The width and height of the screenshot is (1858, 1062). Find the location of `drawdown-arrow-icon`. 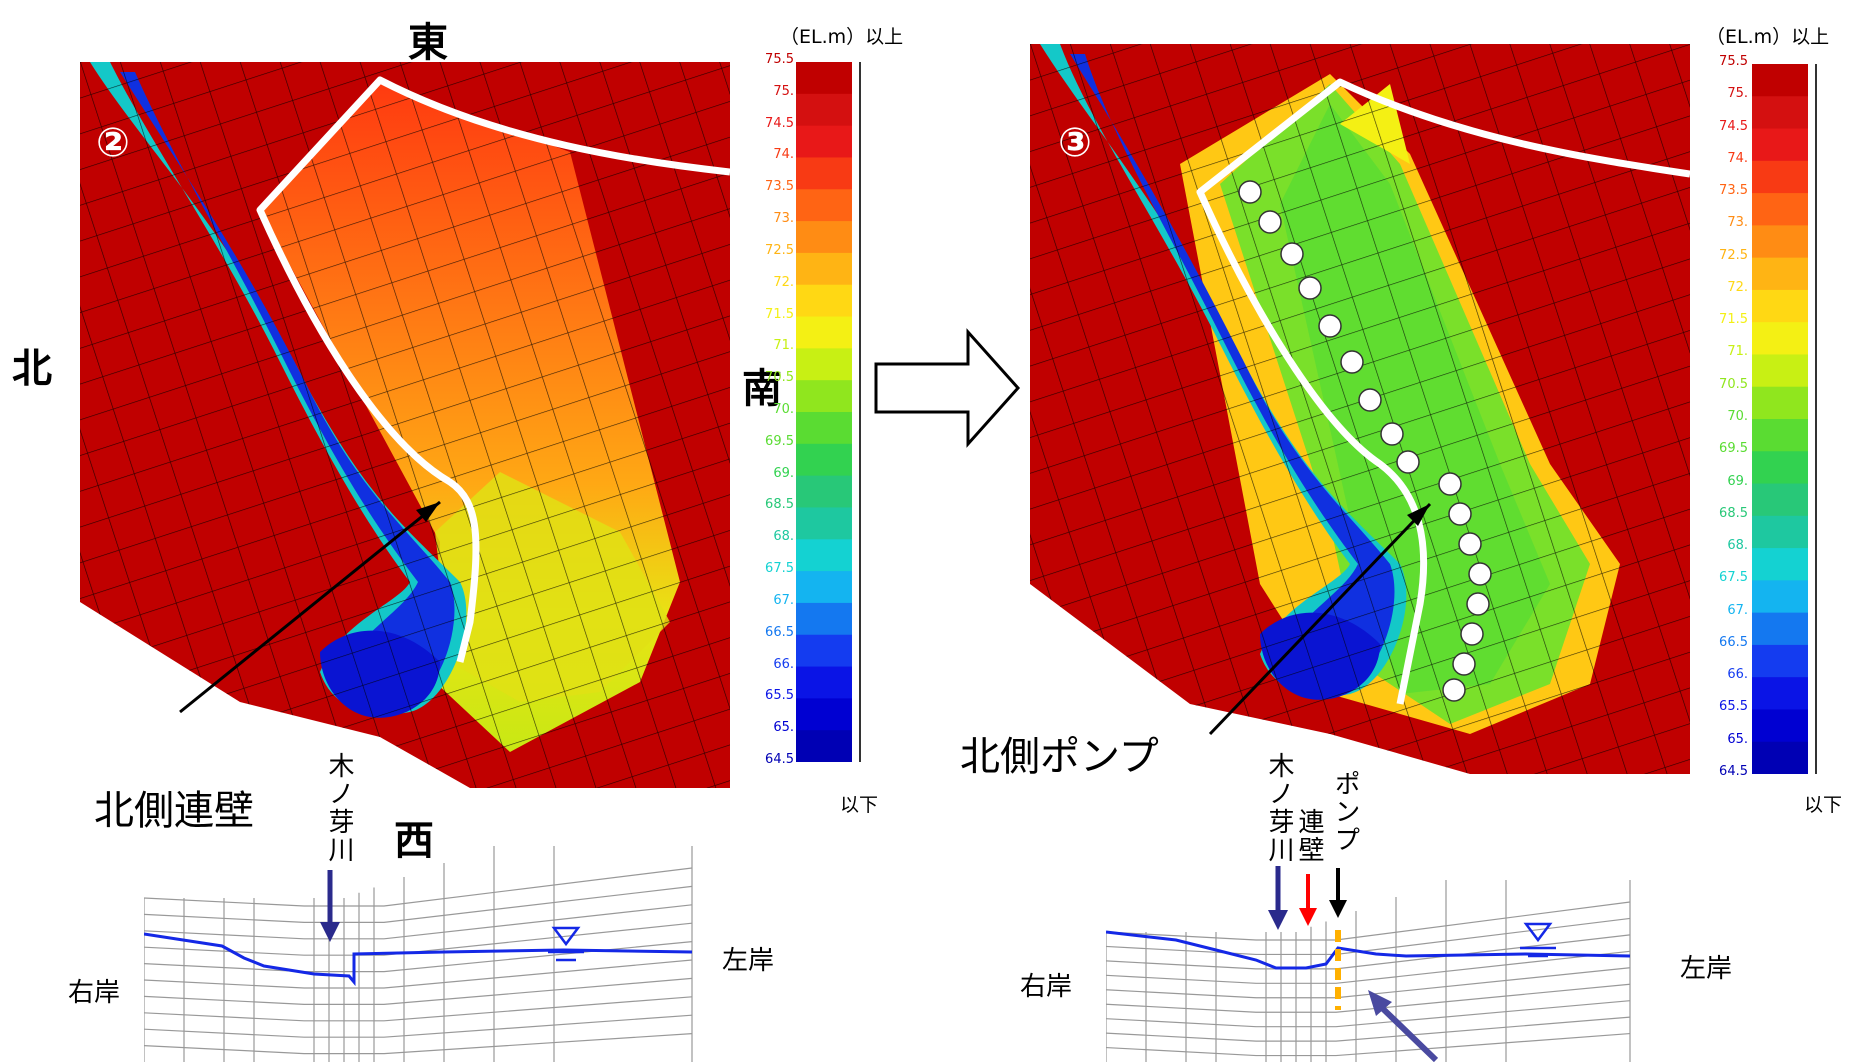

drawdown-arrow-icon is located at coordinates (1380, 1003).